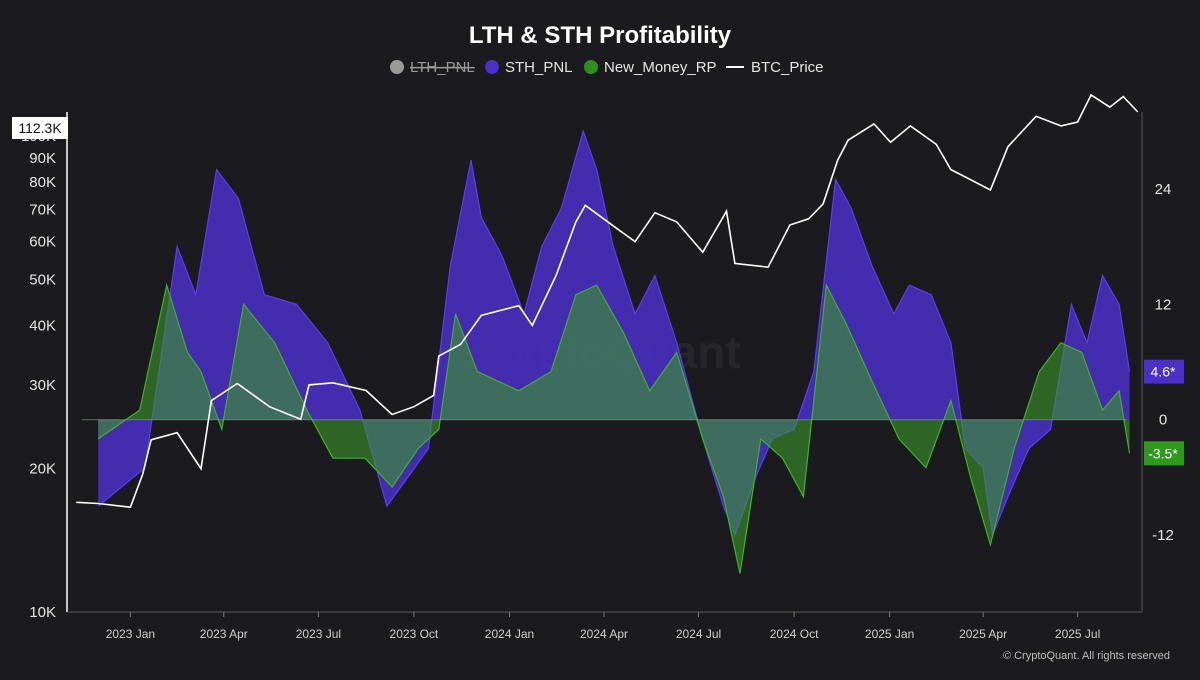 This screenshot has width=1200, height=680. Describe the element at coordinates (794, 634) in the screenshot. I see `x-tick-label: 2024 Oct` at that location.